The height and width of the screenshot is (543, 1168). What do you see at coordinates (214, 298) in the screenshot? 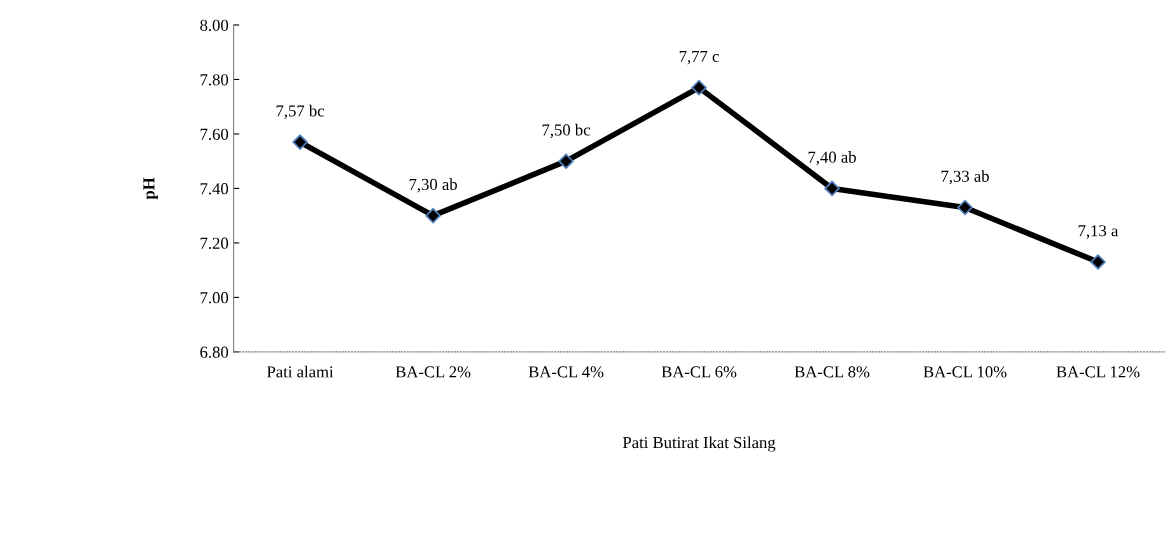
I see `y-tick-label: 7.00` at bounding box center [214, 298].